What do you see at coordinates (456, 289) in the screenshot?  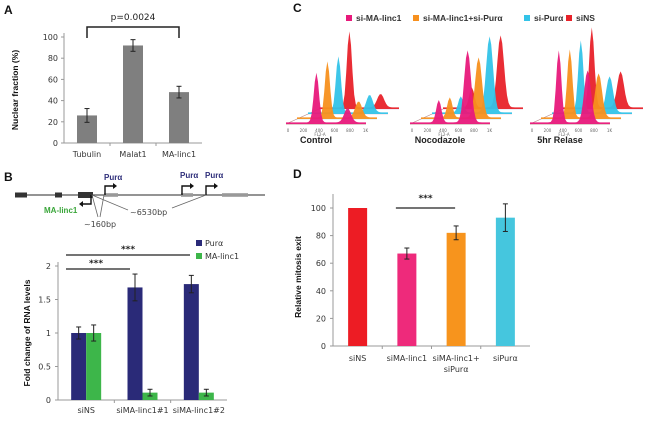 I see `bar-siMA-linc1+ siPurα` at bounding box center [456, 289].